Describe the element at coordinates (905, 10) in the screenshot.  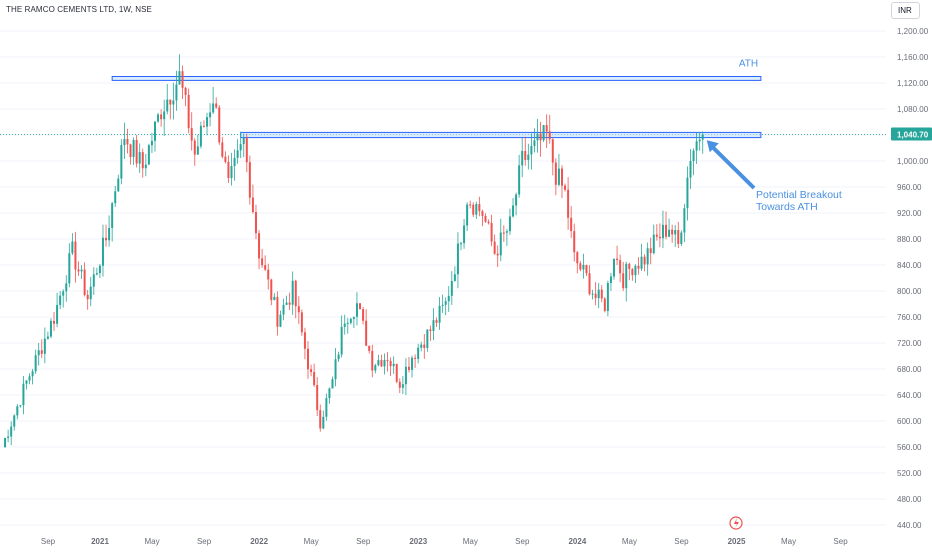
I see `currency-button: INR` at that location.